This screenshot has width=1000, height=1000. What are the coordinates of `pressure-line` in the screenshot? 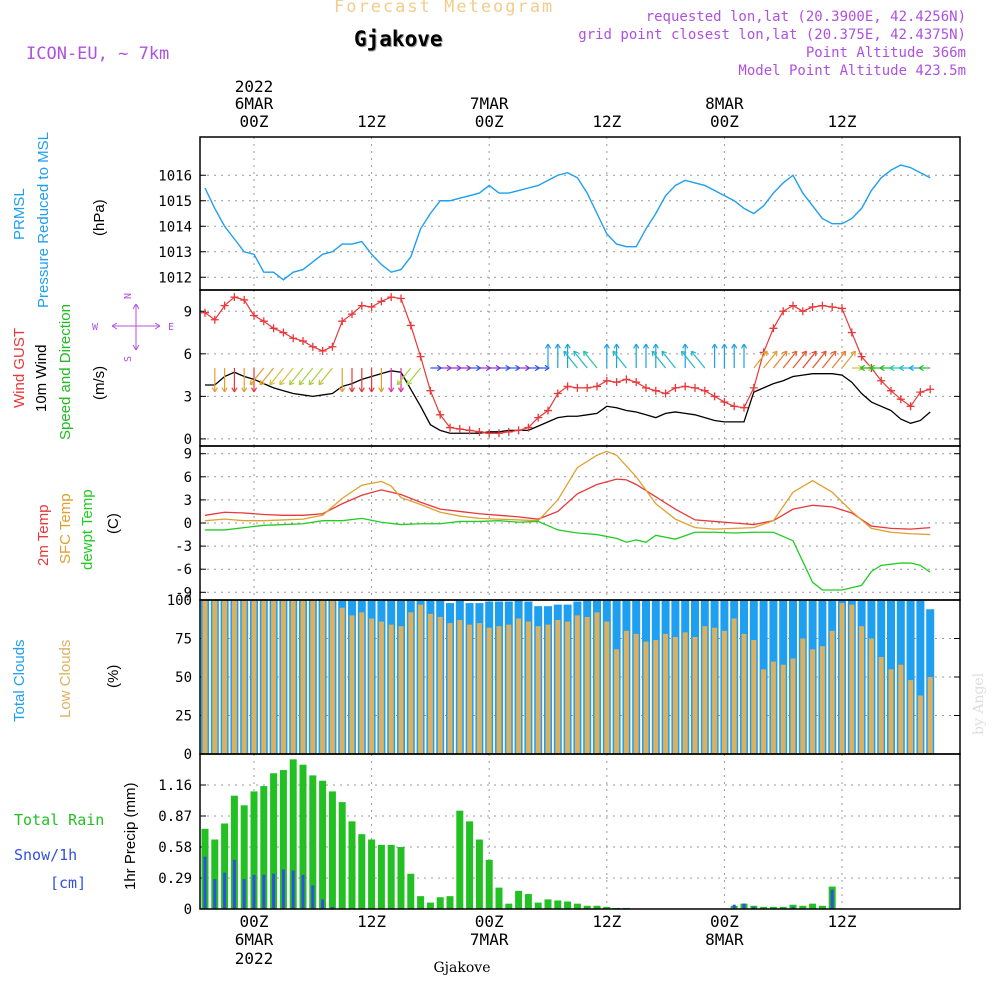 It's located at (567, 222).